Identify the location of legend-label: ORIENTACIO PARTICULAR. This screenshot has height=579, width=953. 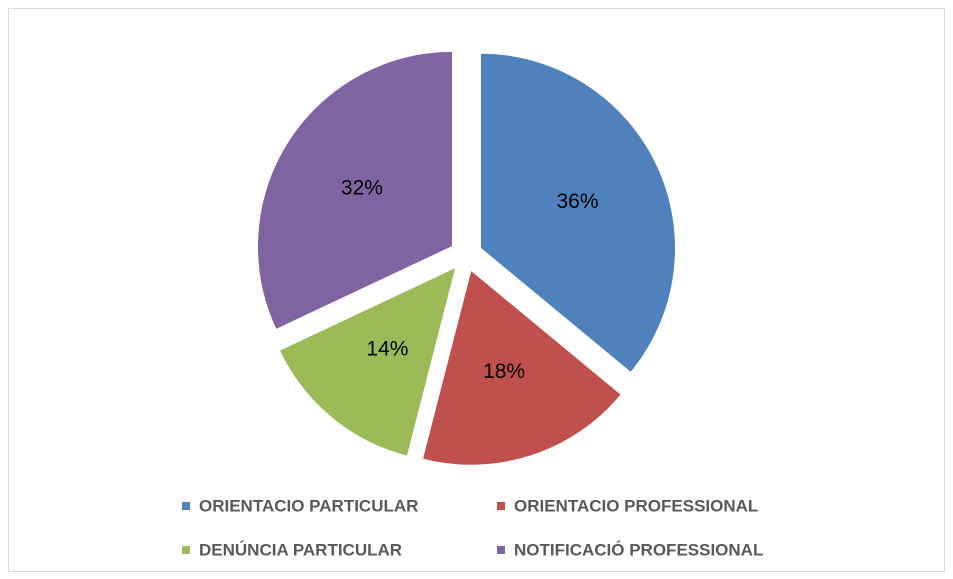
(308, 505).